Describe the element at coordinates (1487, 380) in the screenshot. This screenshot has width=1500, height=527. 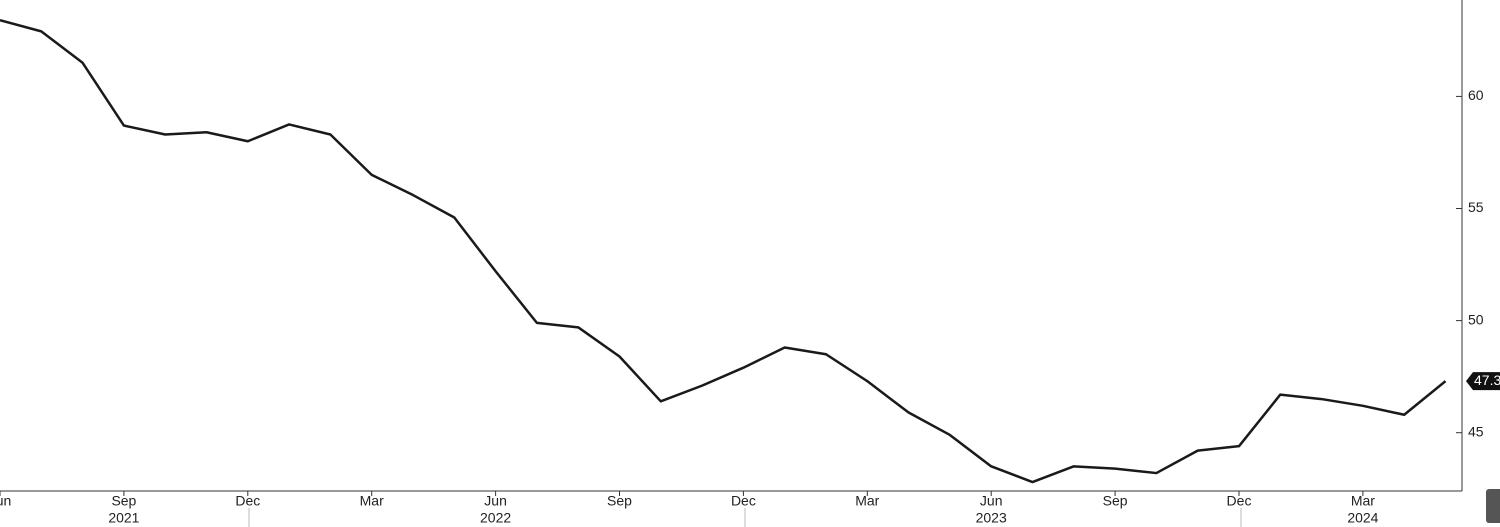
I see `last-value-label: 47.3` at that location.